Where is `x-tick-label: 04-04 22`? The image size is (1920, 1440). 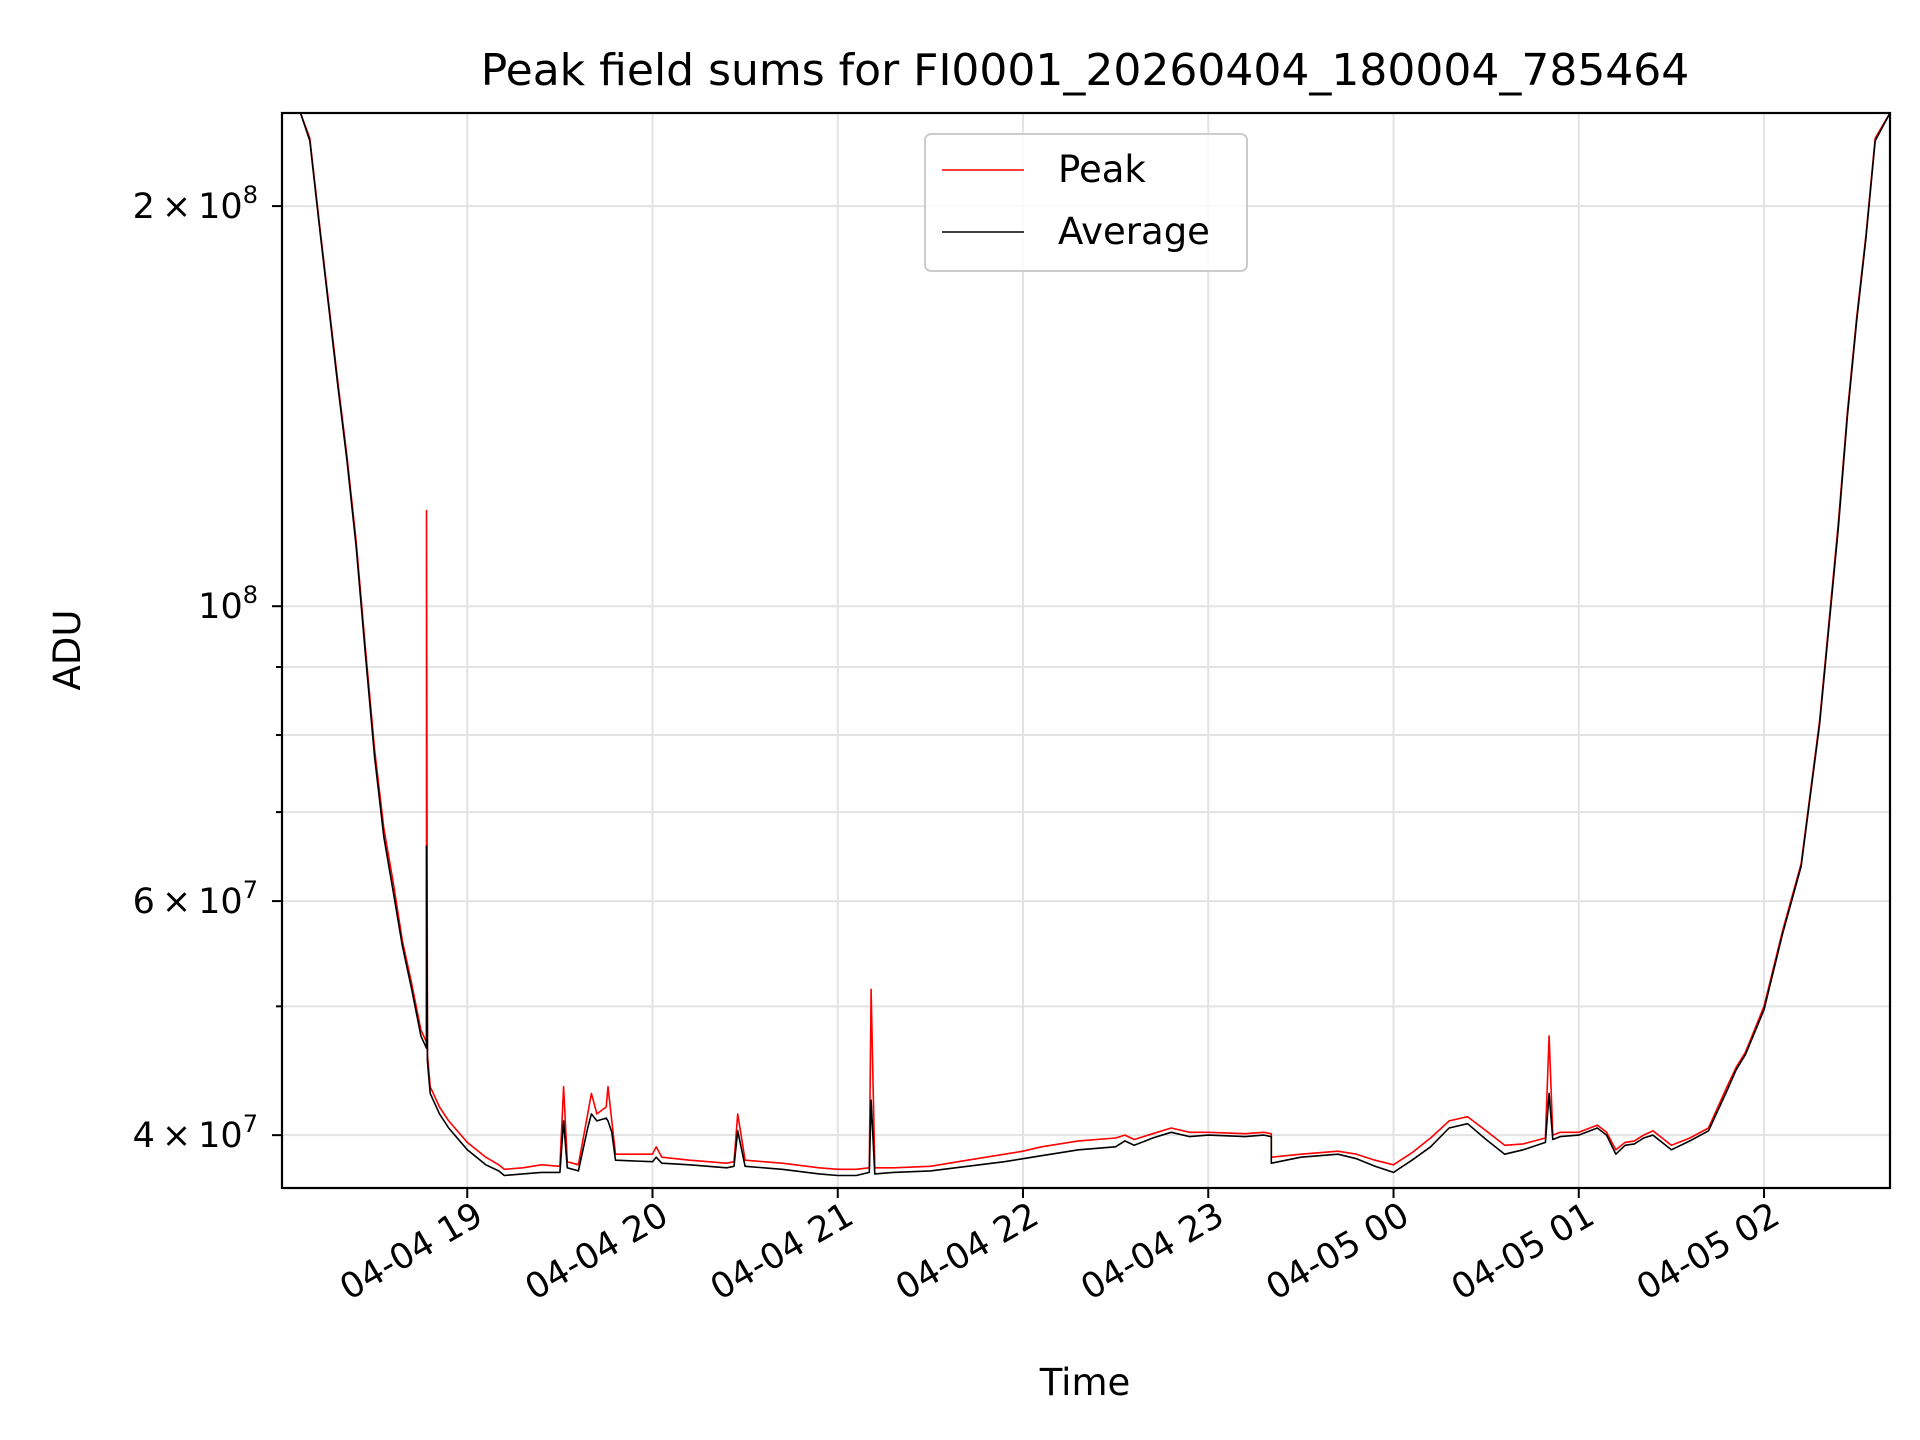 x-tick-label: 04-04 22 is located at coordinates (967, 1251).